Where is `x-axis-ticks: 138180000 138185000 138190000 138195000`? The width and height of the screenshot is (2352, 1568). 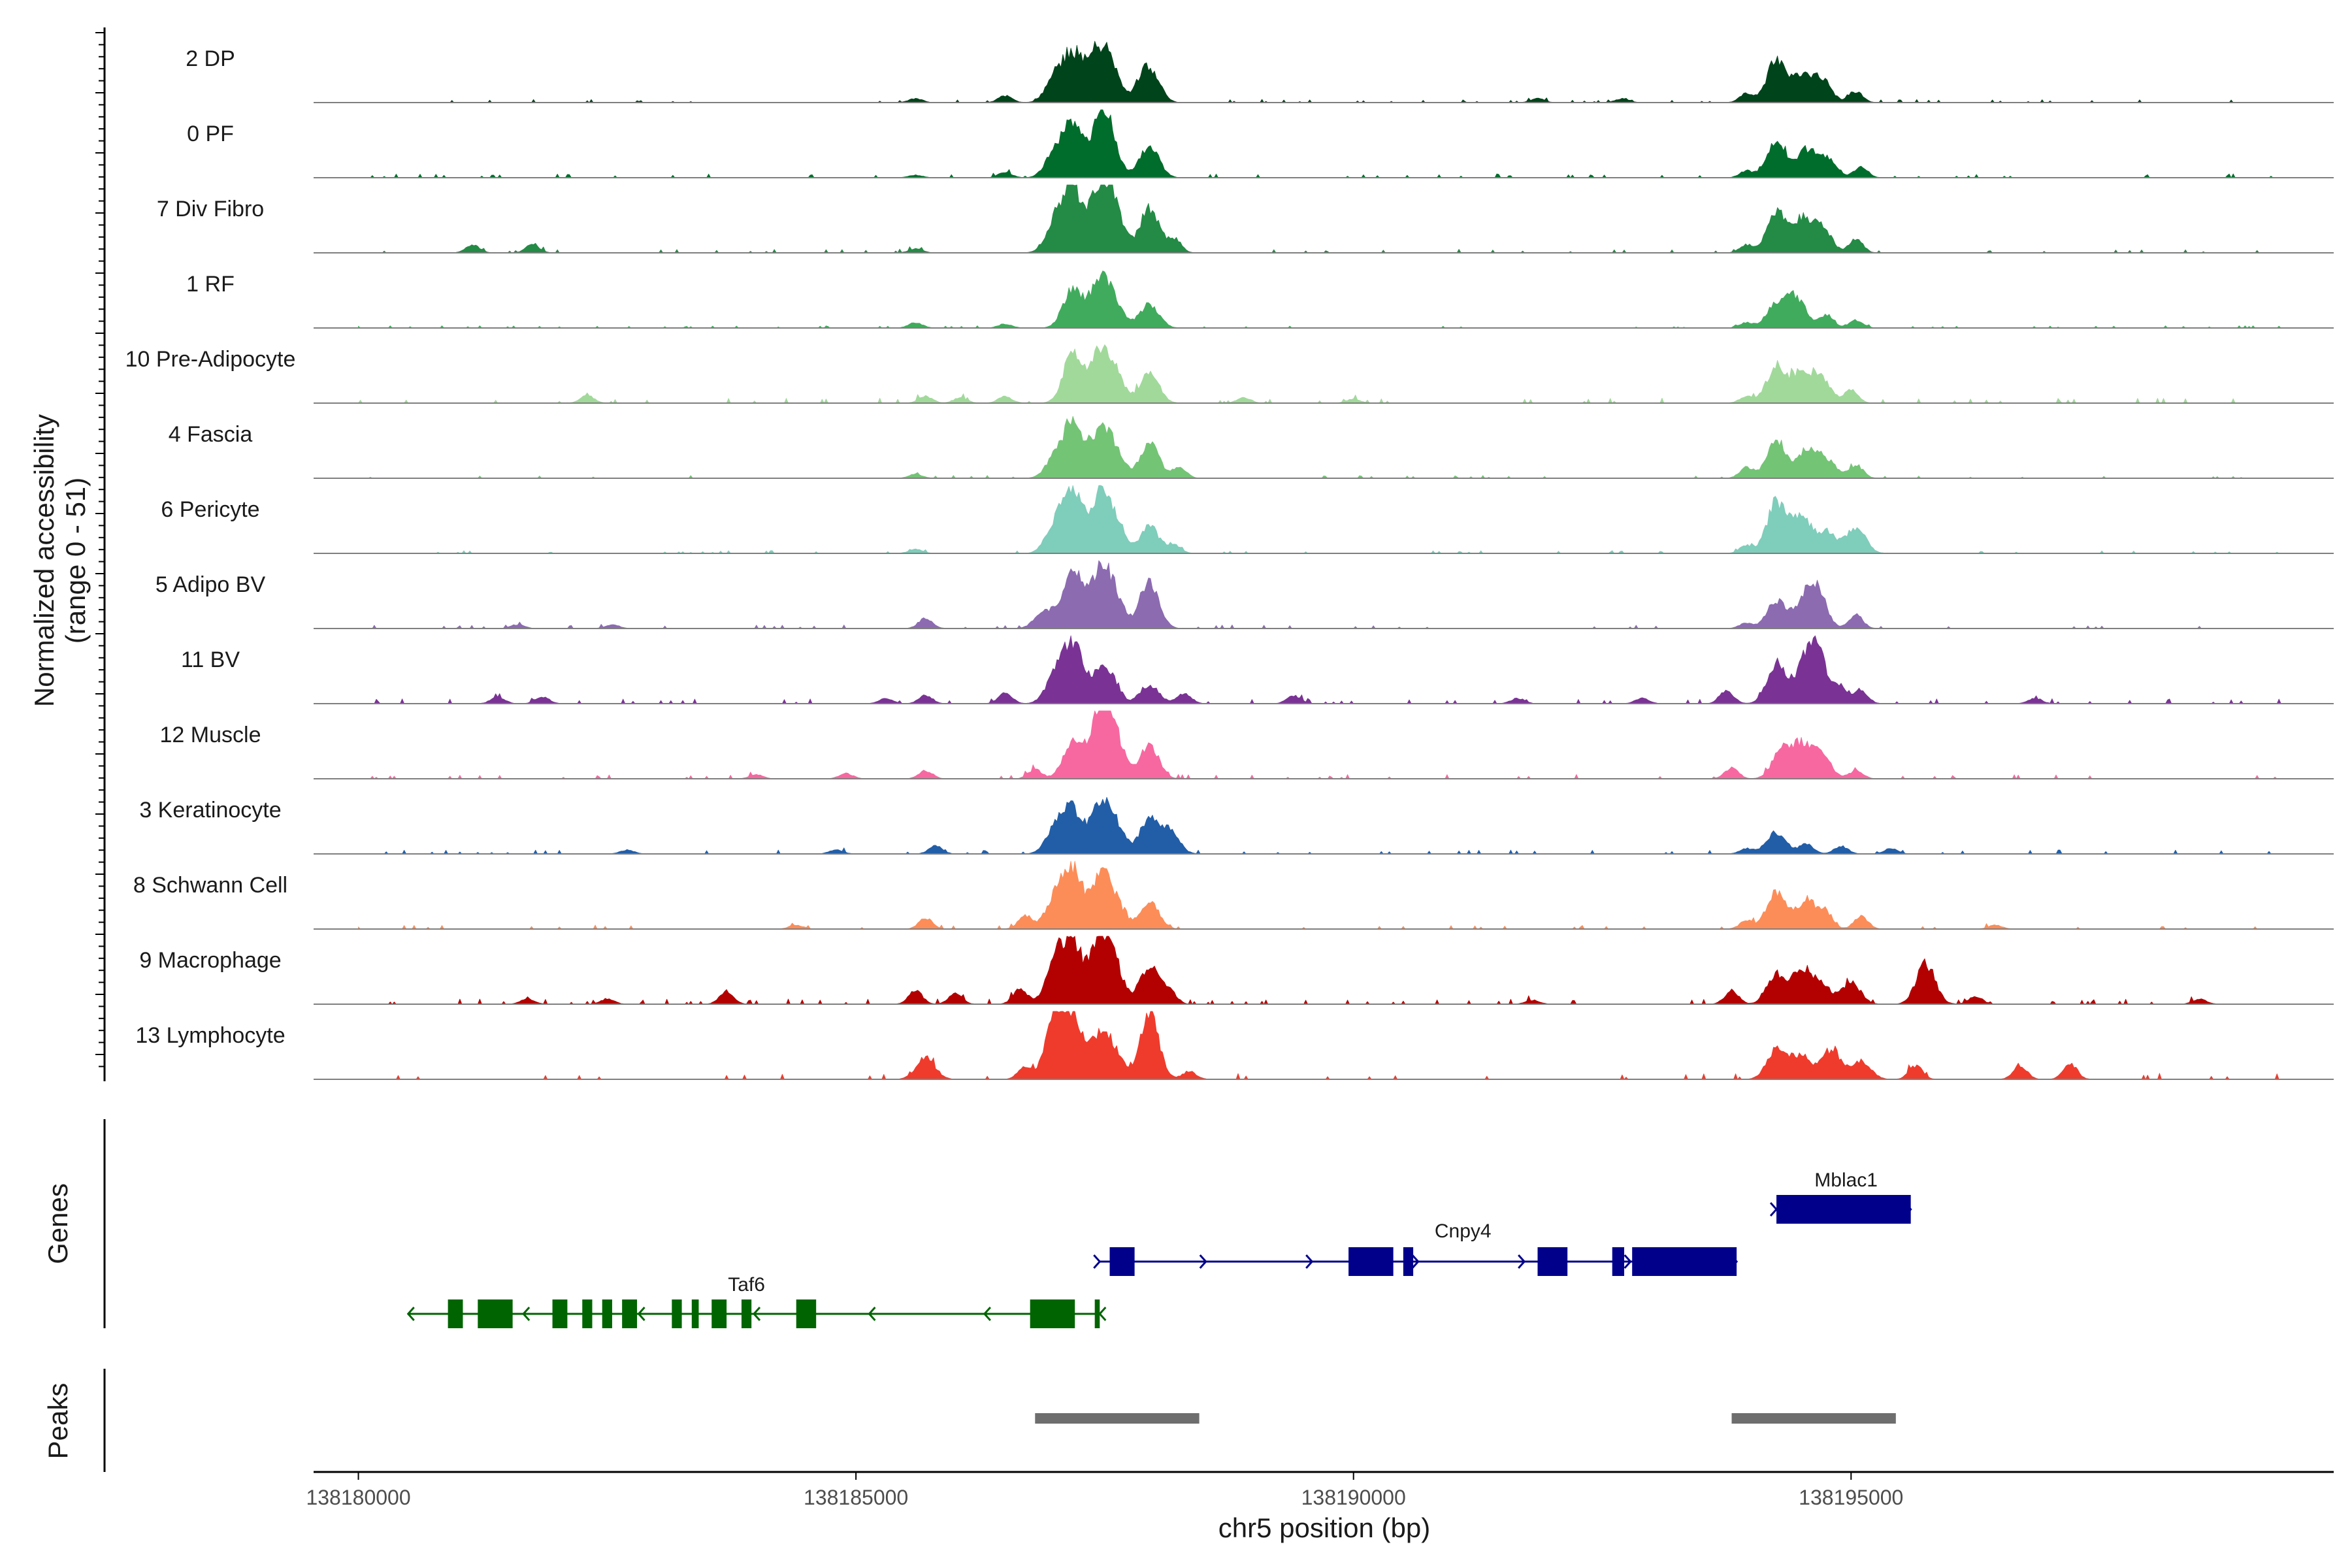
x-axis-ticks: 138180000 138185000 138190000 138195000 is located at coordinates (1104, 1490).